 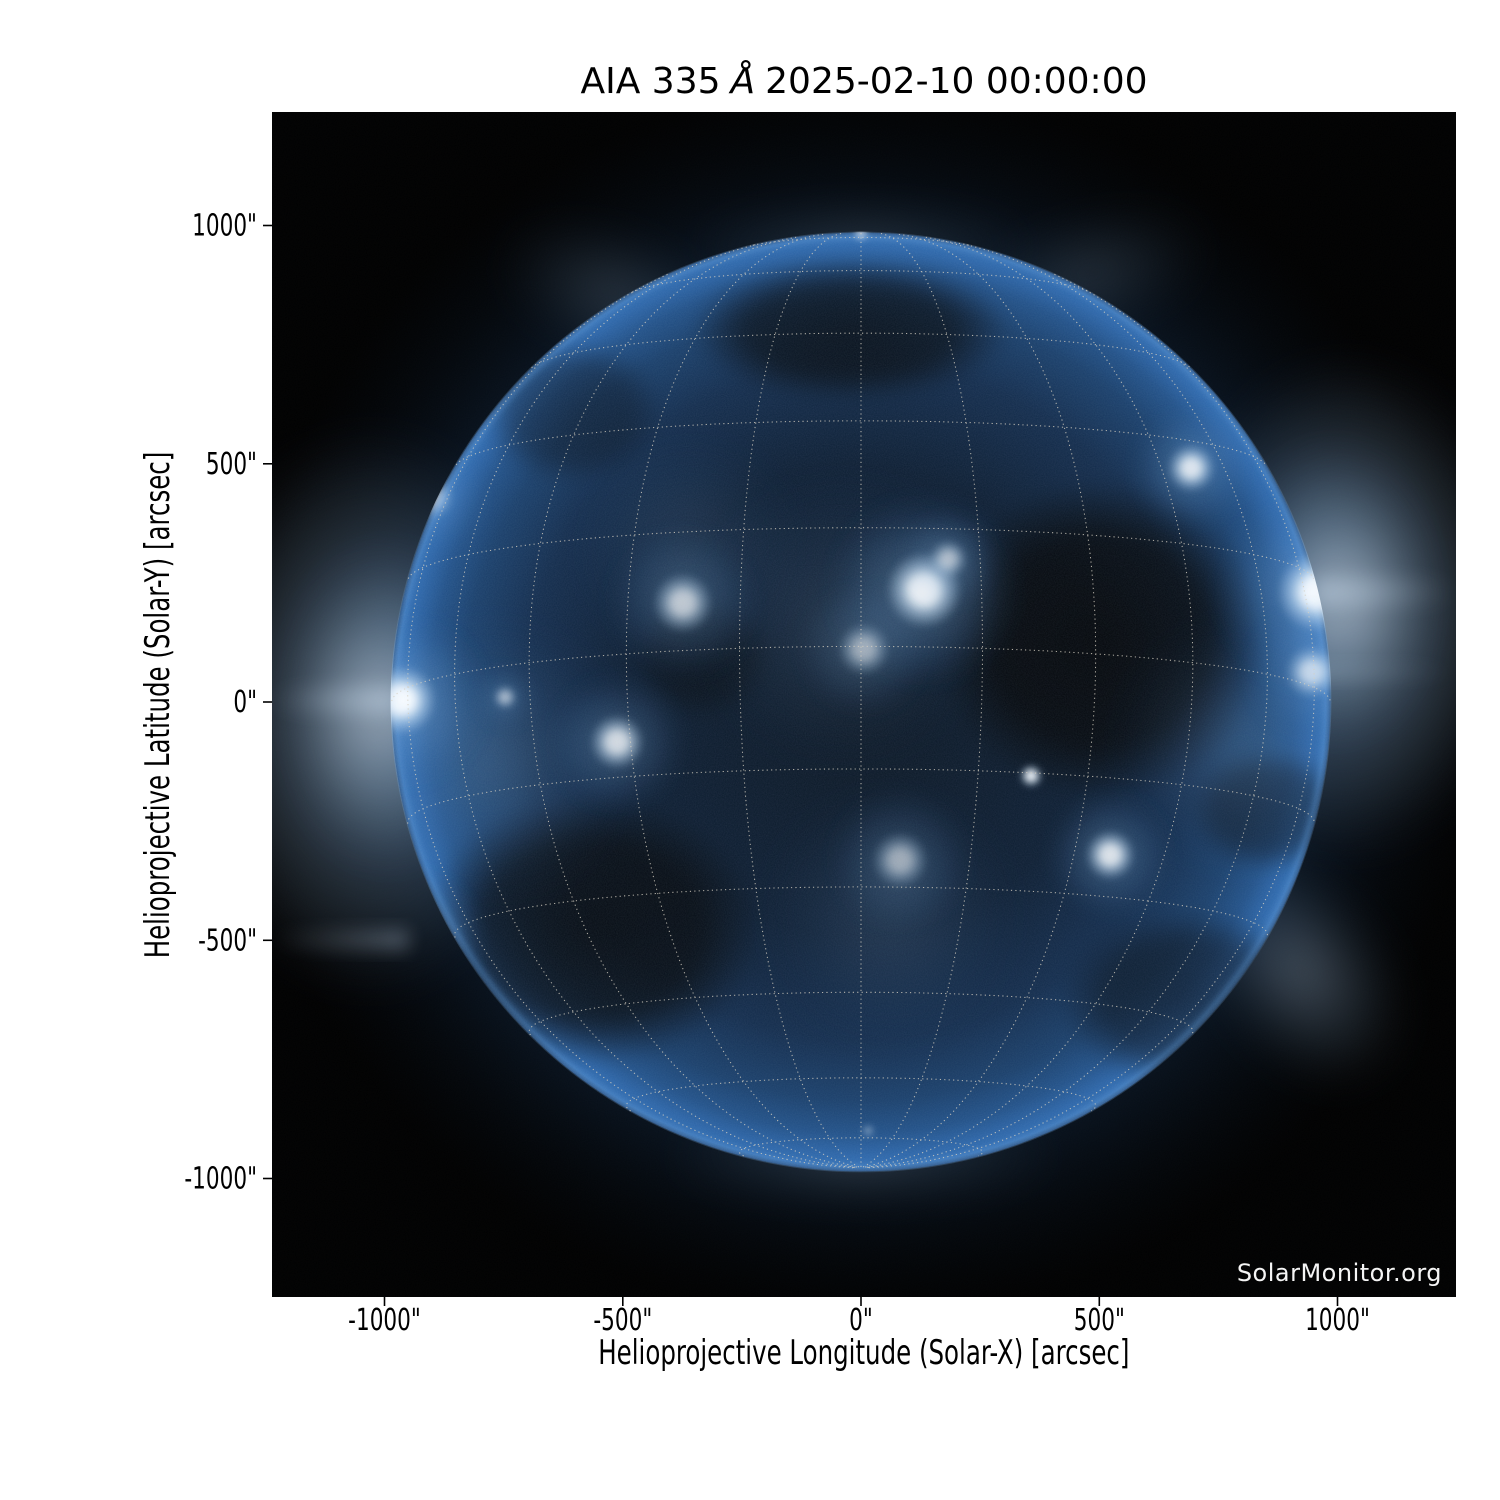 I want to click on y-tick-label: -1000", so click(x=220, y=1179).